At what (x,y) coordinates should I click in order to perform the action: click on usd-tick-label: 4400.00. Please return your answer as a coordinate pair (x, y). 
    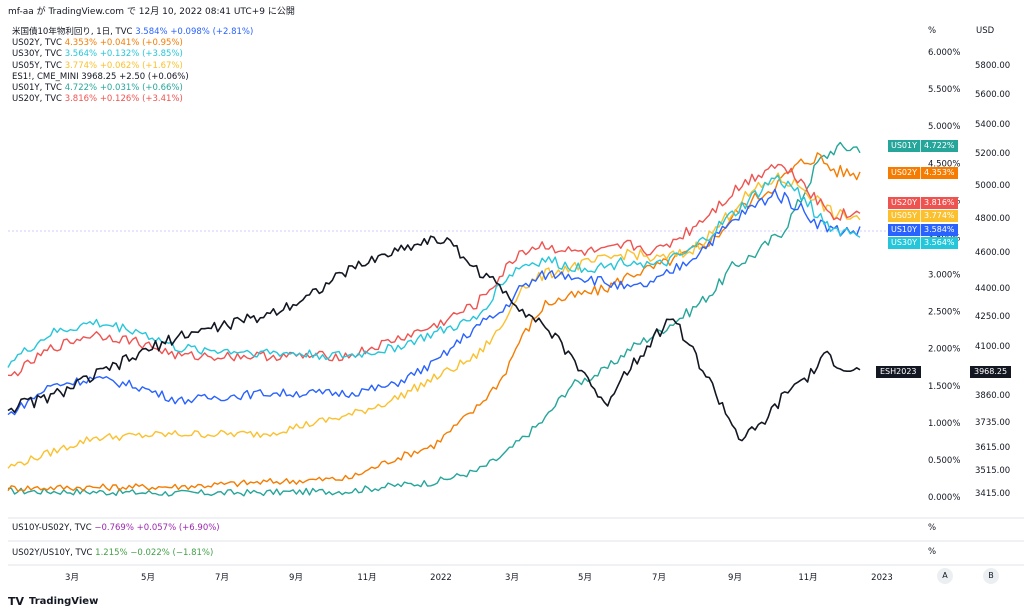
    Looking at the image, I should click on (992, 289).